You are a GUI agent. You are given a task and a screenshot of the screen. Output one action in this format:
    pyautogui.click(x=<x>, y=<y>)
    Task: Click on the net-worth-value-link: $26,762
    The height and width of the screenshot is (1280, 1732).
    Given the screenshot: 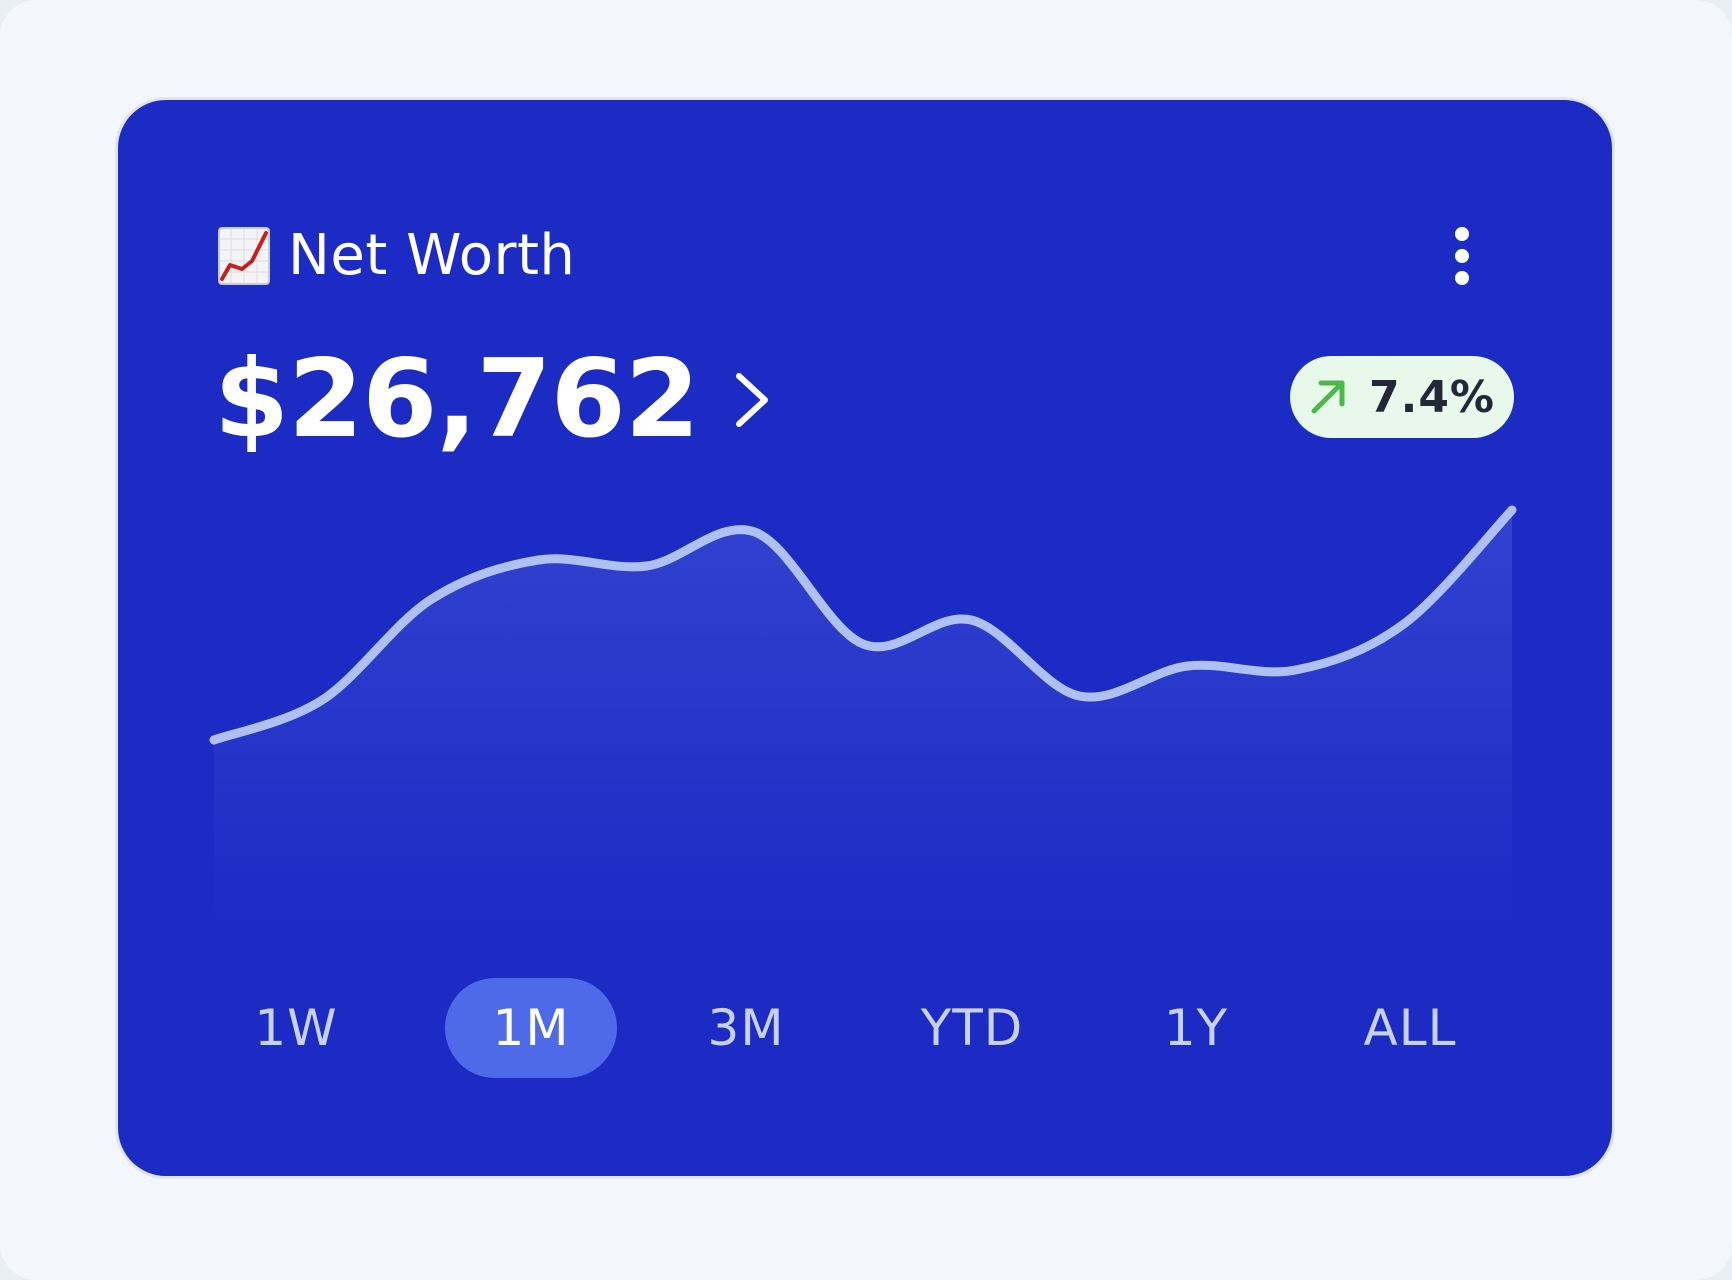 What is the action you would take?
    pyautogui.click(x=493, y=400)
    